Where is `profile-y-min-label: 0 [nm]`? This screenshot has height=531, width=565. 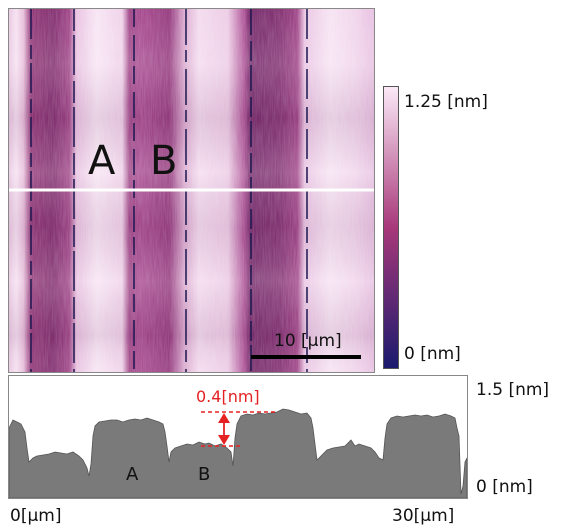 profile-y-min-label: 0 [nm] is located at coordinates (504, 487).